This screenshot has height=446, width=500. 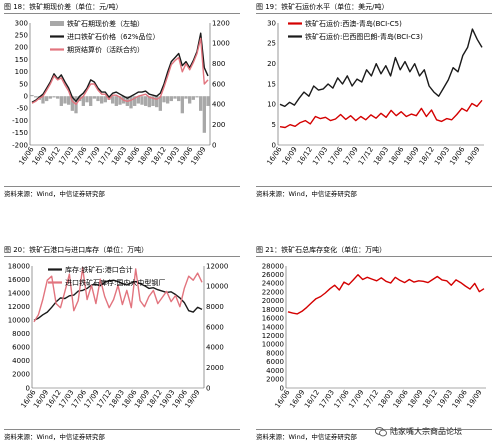 What do you see at coordinates (20, 121) in the screenshot?
I see `y-tick-label: -100` at bounding box center [20, 121].